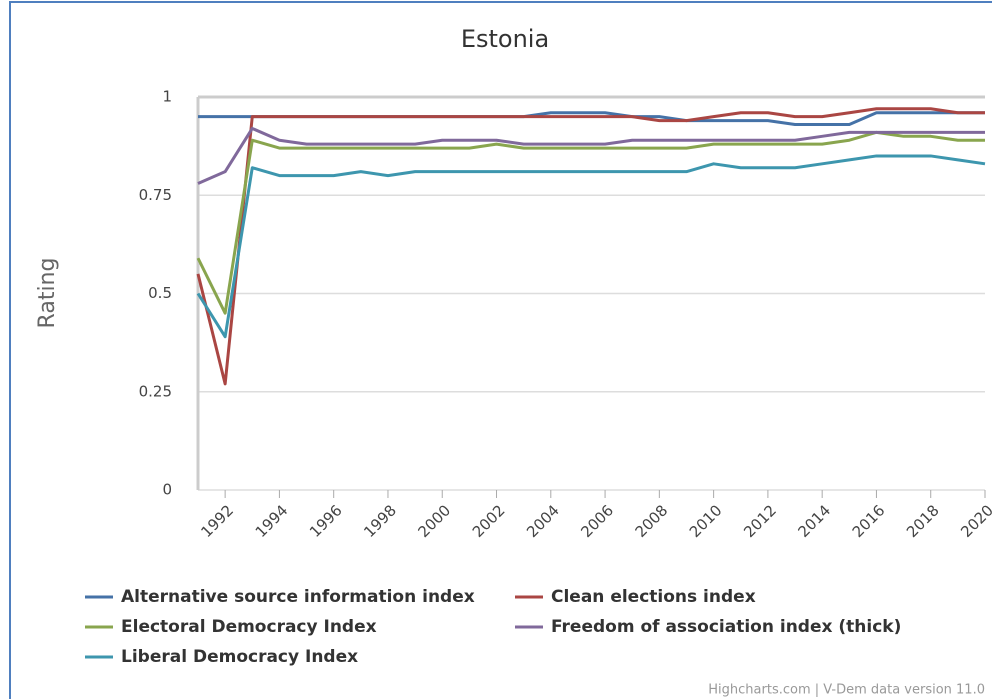 This screenshot has width=992, height=699. What do you see at coordinates (923, 521) in the screenshot?
I see `x-tick-label: 2018` at bounding box center [923, 521].